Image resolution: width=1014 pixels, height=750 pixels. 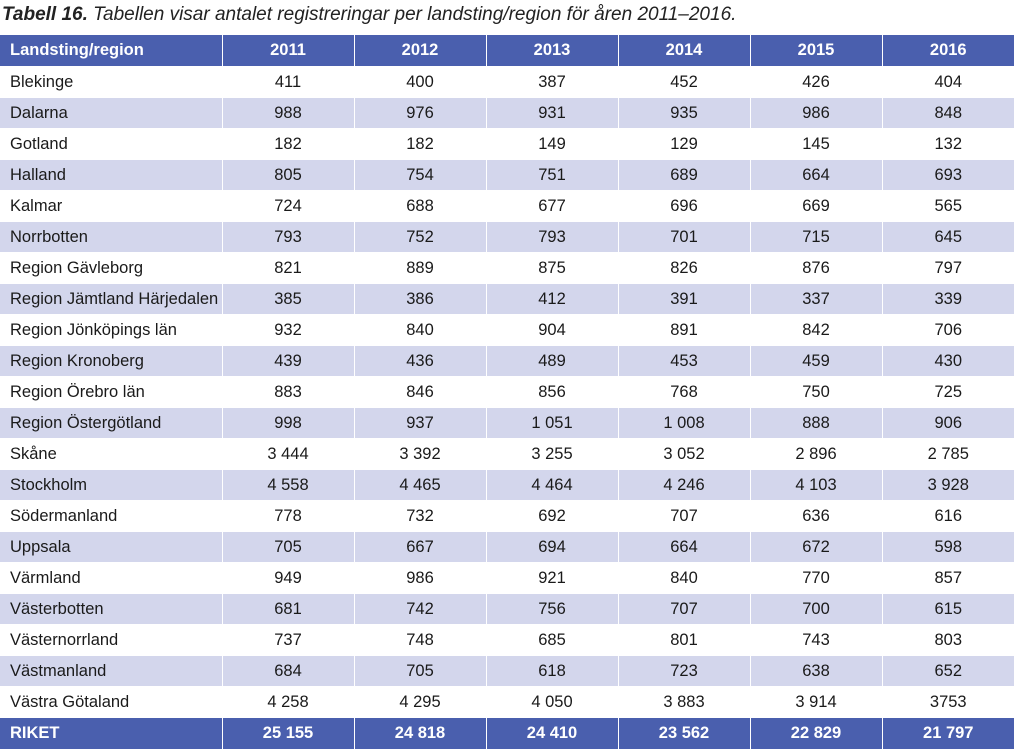 What do you see at coordinates (552, 268) in the screenshot?
I see `value-cell: 875` at bounding box center [552, 268].